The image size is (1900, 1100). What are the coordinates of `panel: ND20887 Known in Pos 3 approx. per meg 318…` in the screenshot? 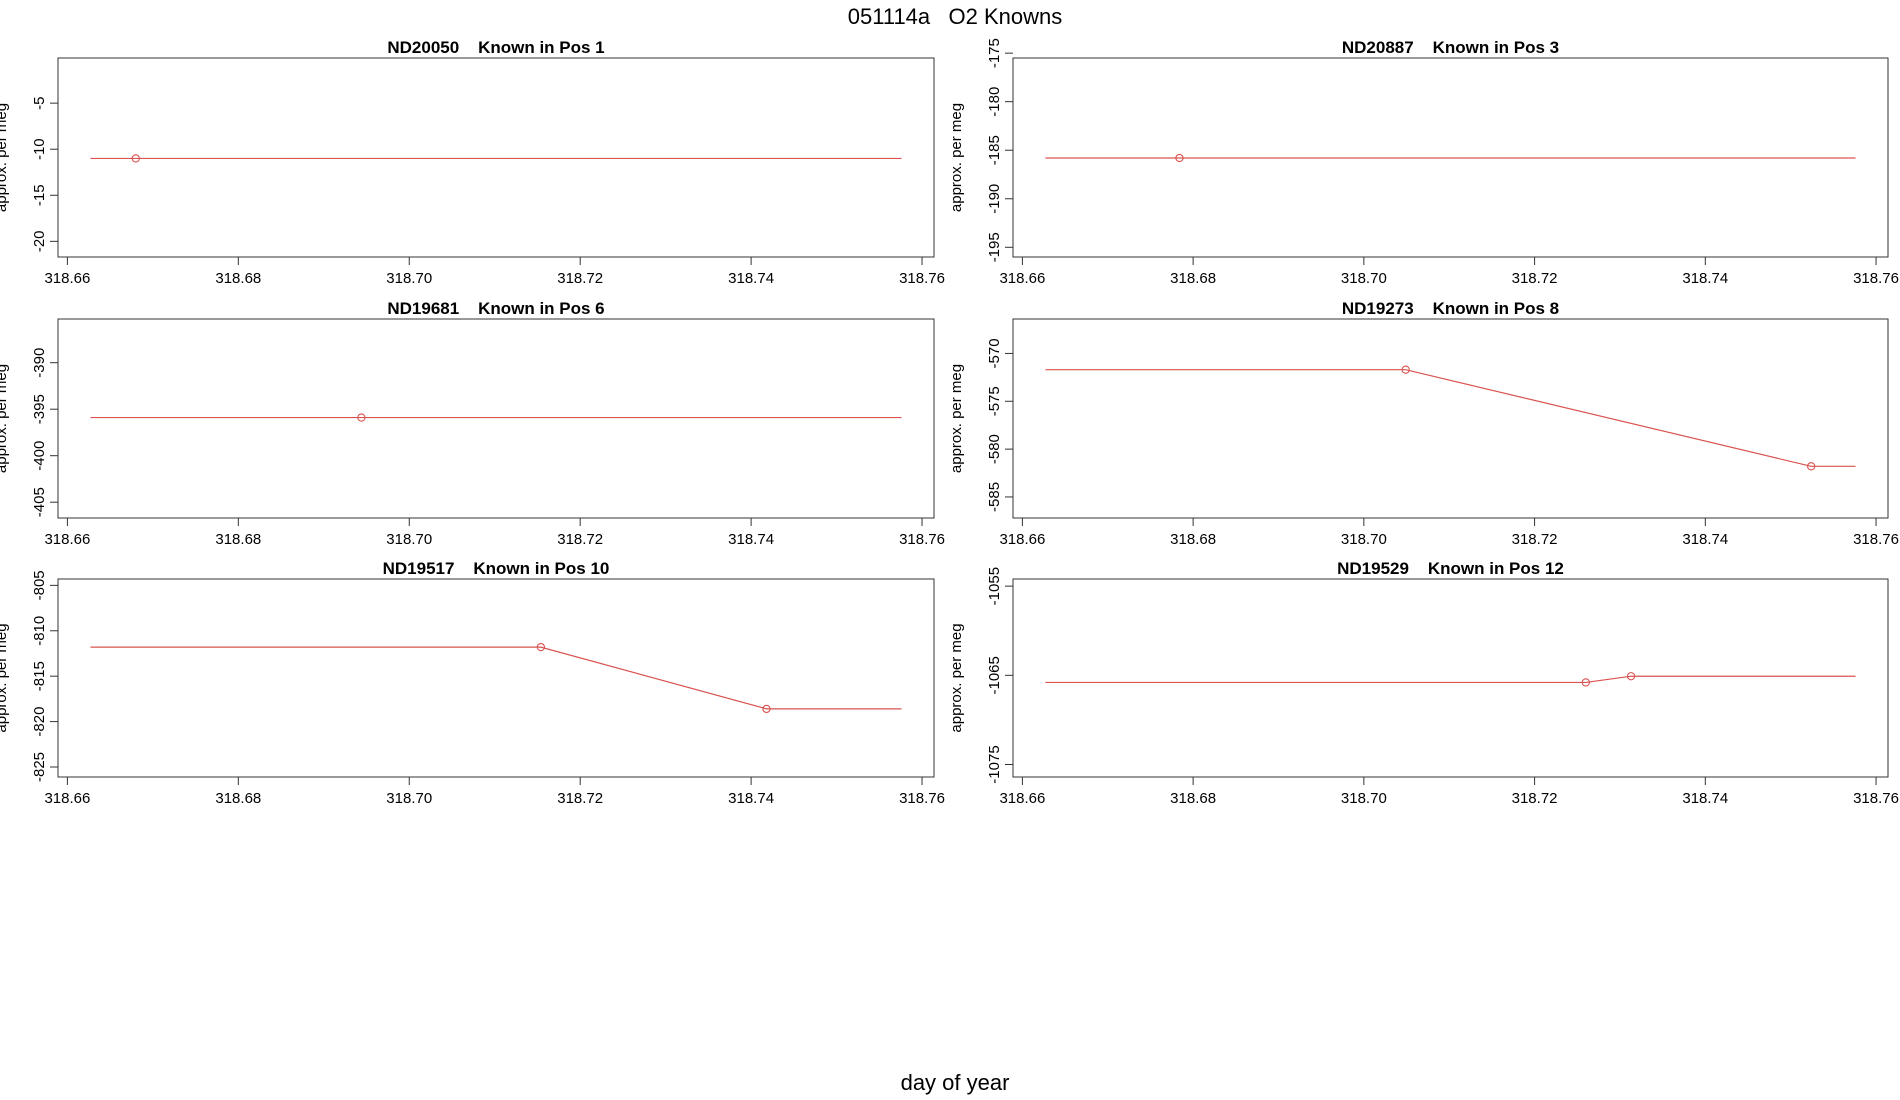 It's located at (1423, 162).